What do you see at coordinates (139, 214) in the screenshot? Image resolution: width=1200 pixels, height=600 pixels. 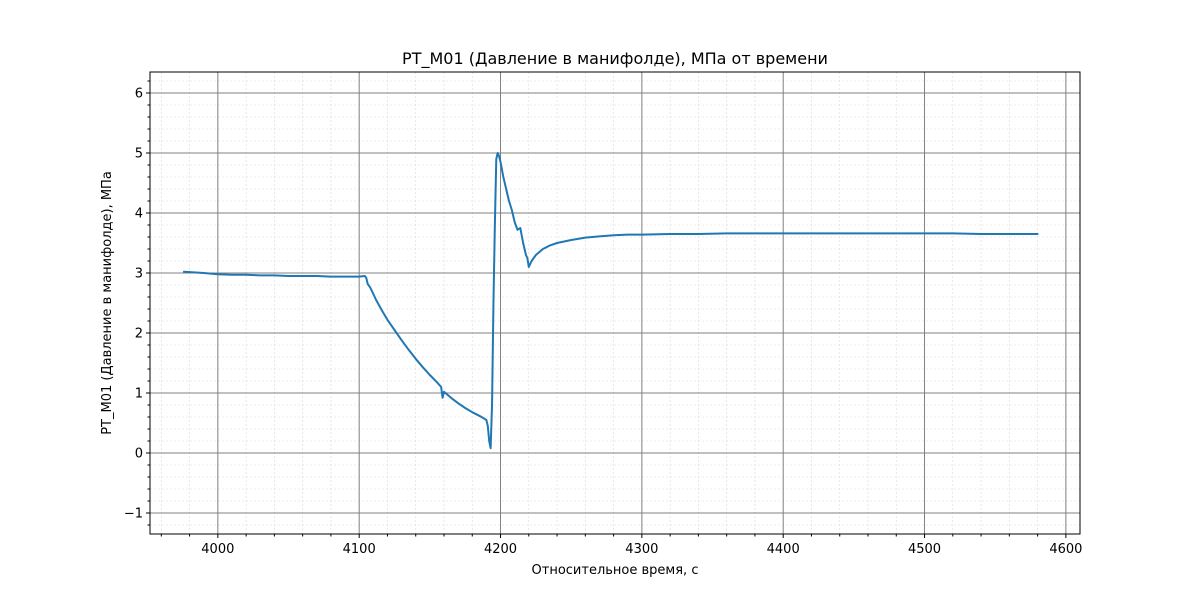 I see `y-tick-label: 4` at bounding box center [139, 214].